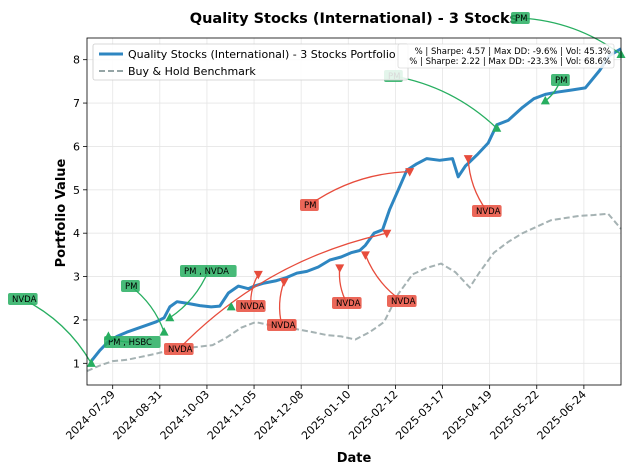 This screenshot has height=472, width=629. What do you see at coordinates (80, 212) in the screenshot?
I see `y-axis: 1 2 3 4 5 6 7 8` at bounding box center [80, 212].